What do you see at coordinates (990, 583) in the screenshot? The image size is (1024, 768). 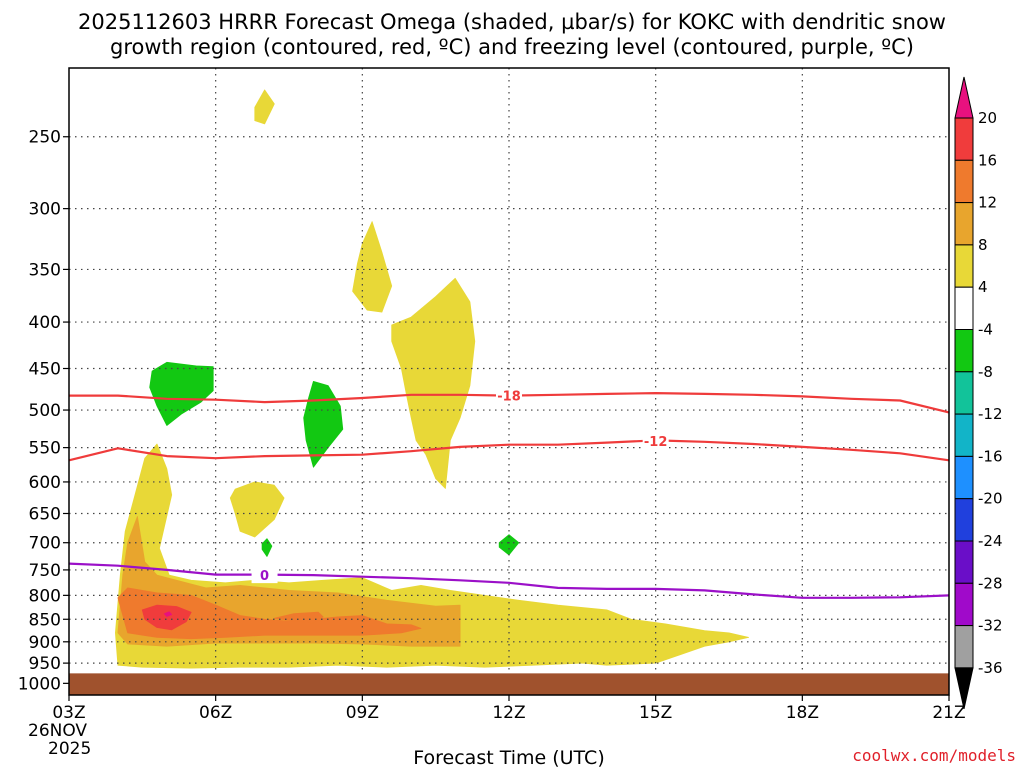 I see `colorbar-label-11: -28` at bounding box center [990, 583].